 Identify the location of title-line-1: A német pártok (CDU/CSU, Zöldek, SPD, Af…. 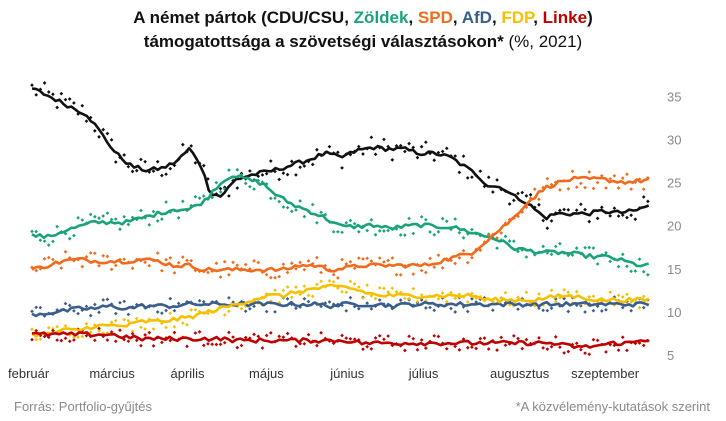
(363, 18).